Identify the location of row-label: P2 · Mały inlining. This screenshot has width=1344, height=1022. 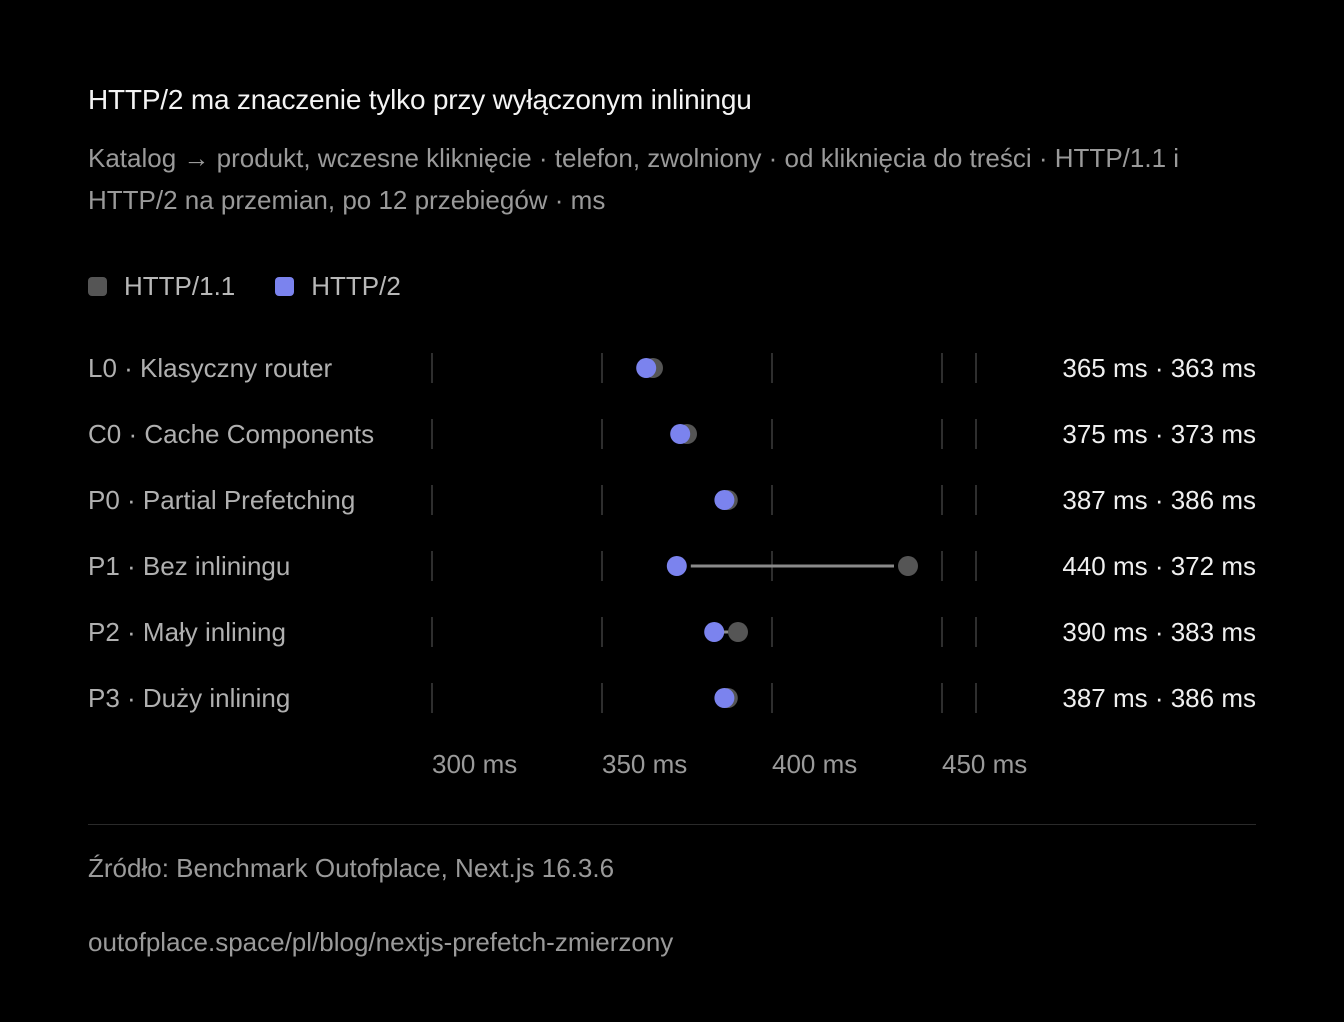
(187, 632).